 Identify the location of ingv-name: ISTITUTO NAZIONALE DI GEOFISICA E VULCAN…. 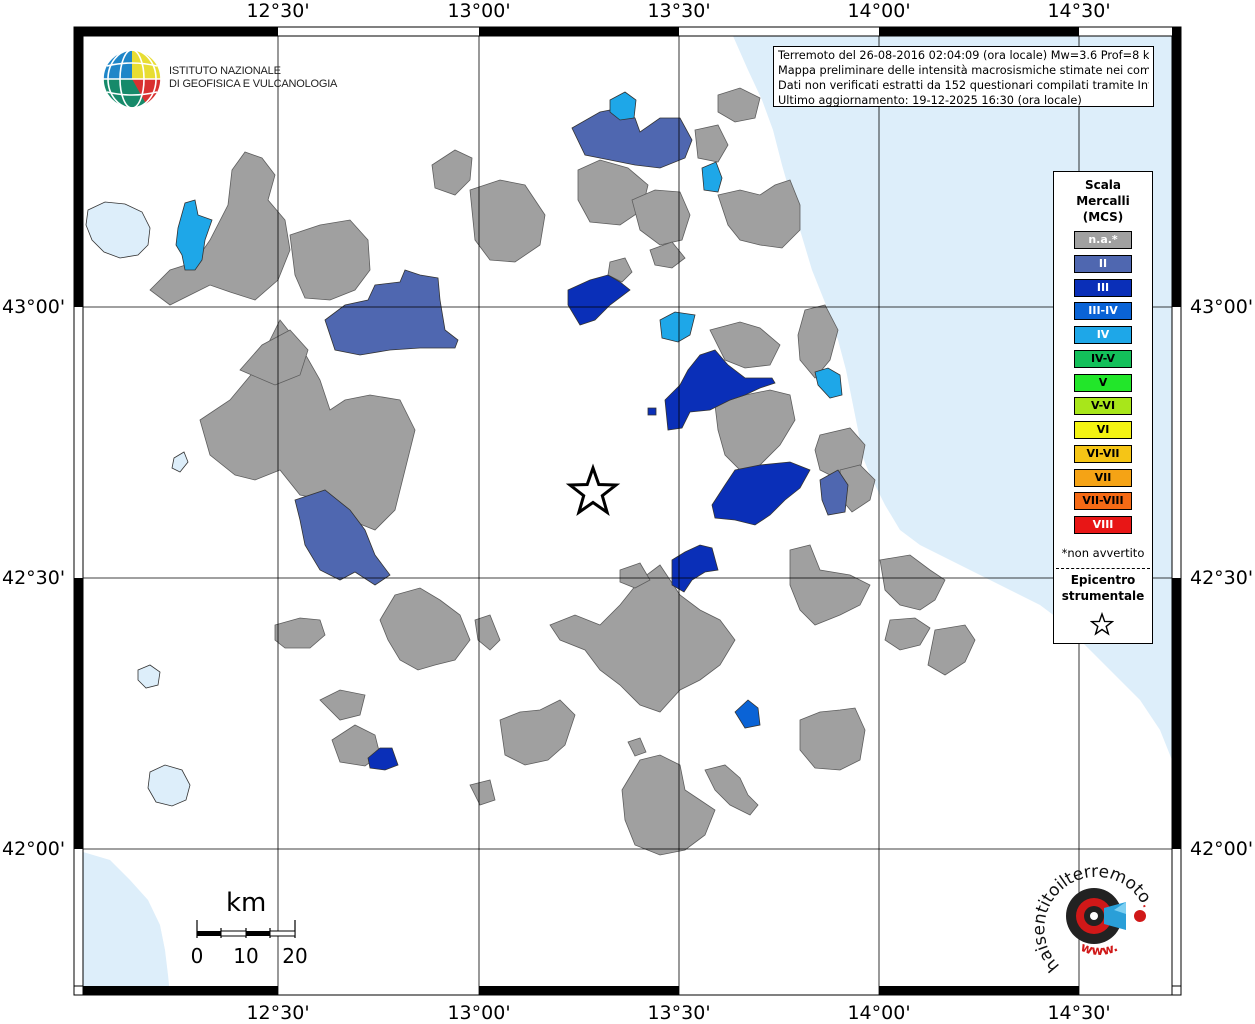
(253, 78).